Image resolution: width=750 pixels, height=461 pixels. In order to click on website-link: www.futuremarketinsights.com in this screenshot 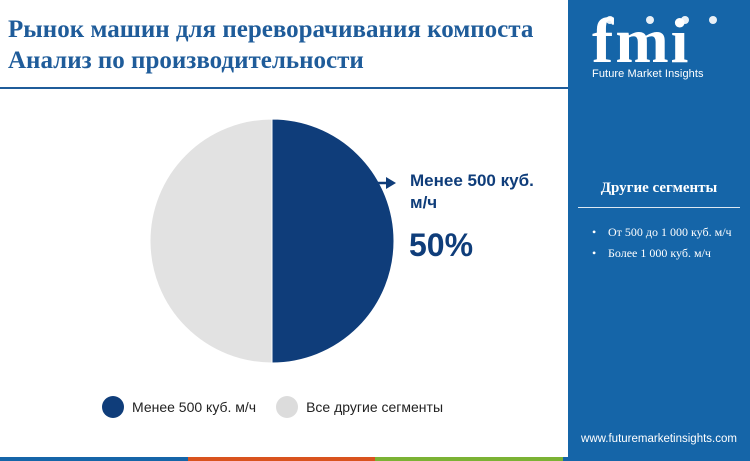, I will do `click(659, 439)`.